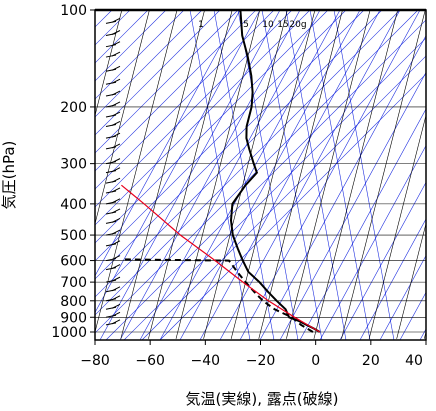  What do you see at coordinates (73, 205) in the screenshot?
I see `y-tick-label: 400` at bounding box center [73, 205].